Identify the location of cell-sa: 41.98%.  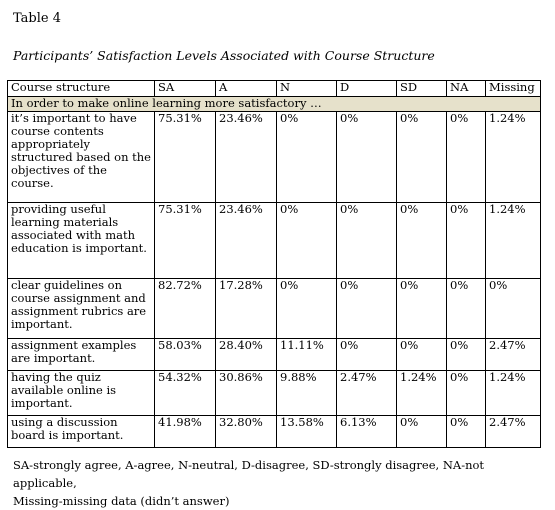
(185, 431).